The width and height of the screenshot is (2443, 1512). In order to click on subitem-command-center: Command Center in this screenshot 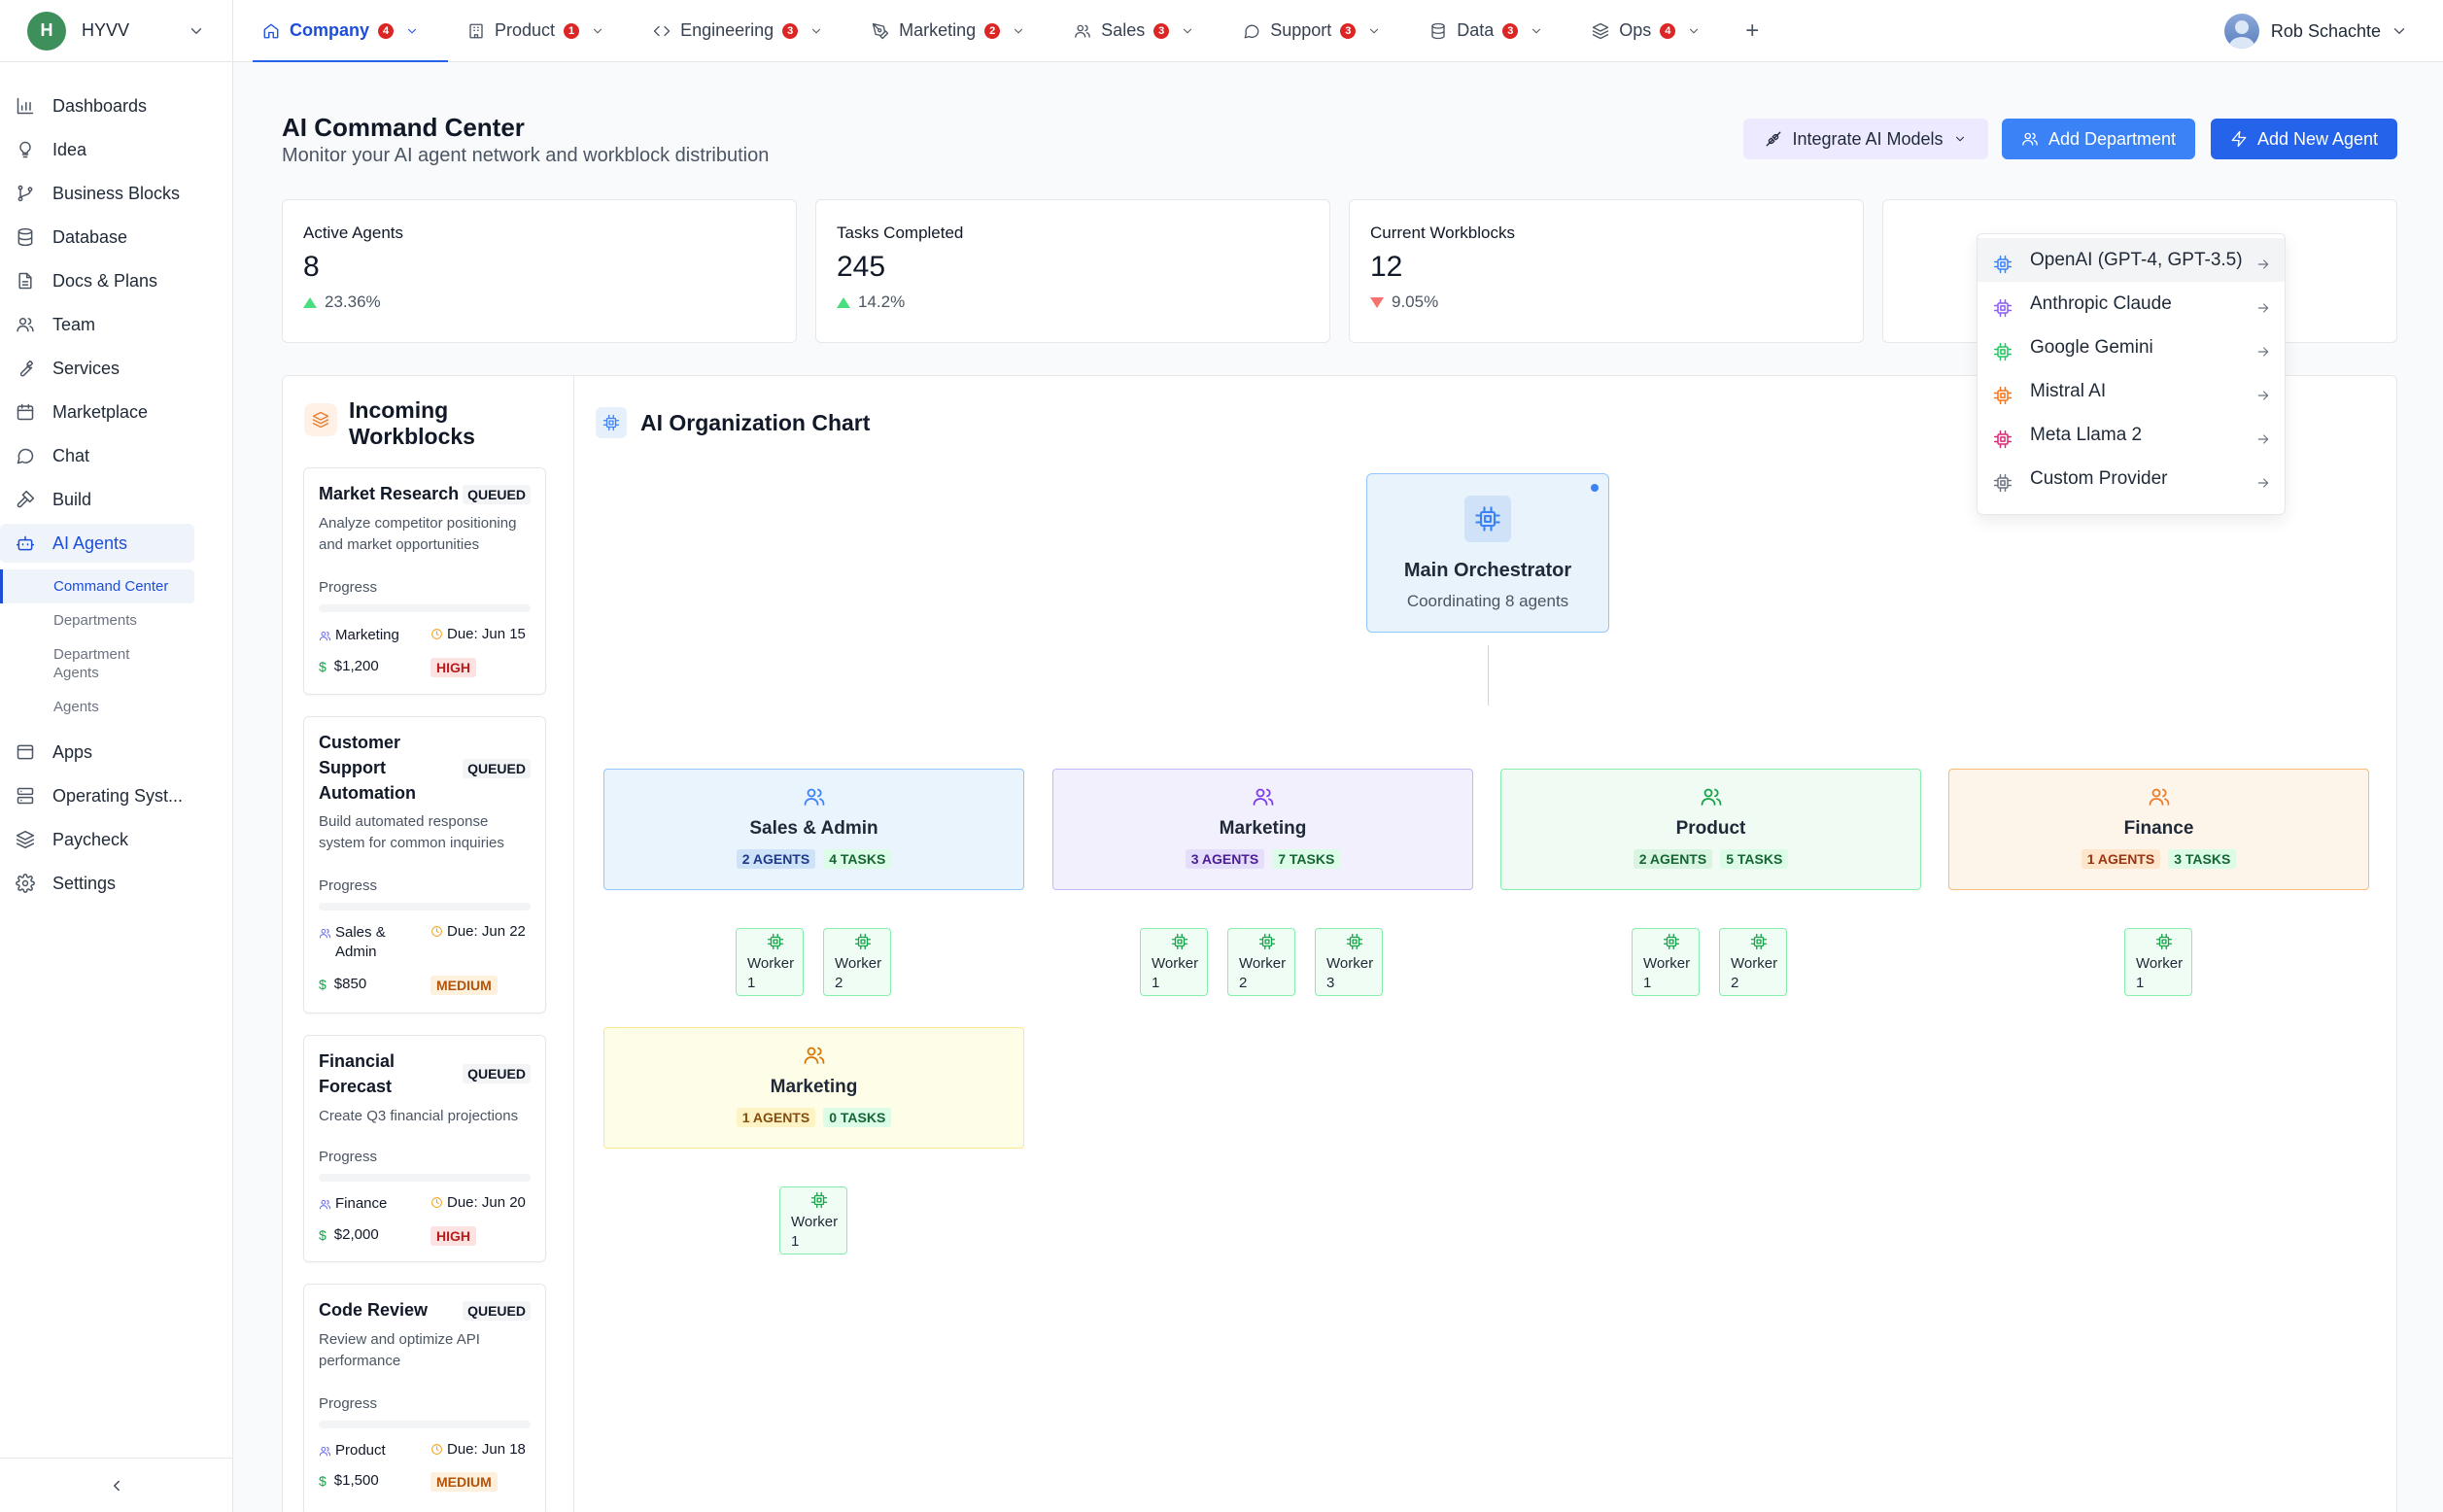, I will do `click(97, 586)`.